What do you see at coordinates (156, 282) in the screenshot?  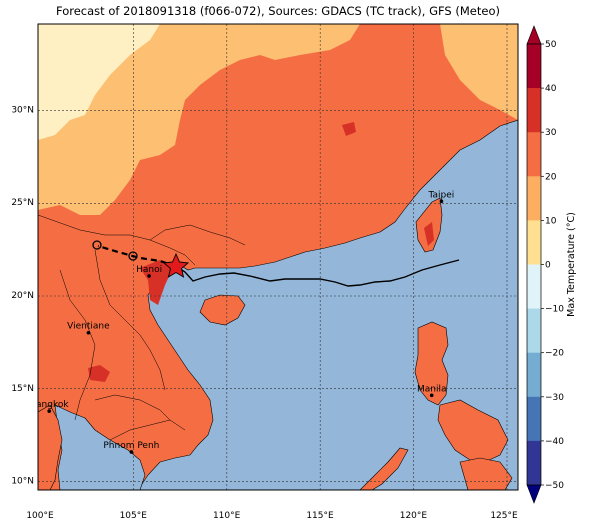 I see `hot-patch-red-river` at bounding box center [156, 282].